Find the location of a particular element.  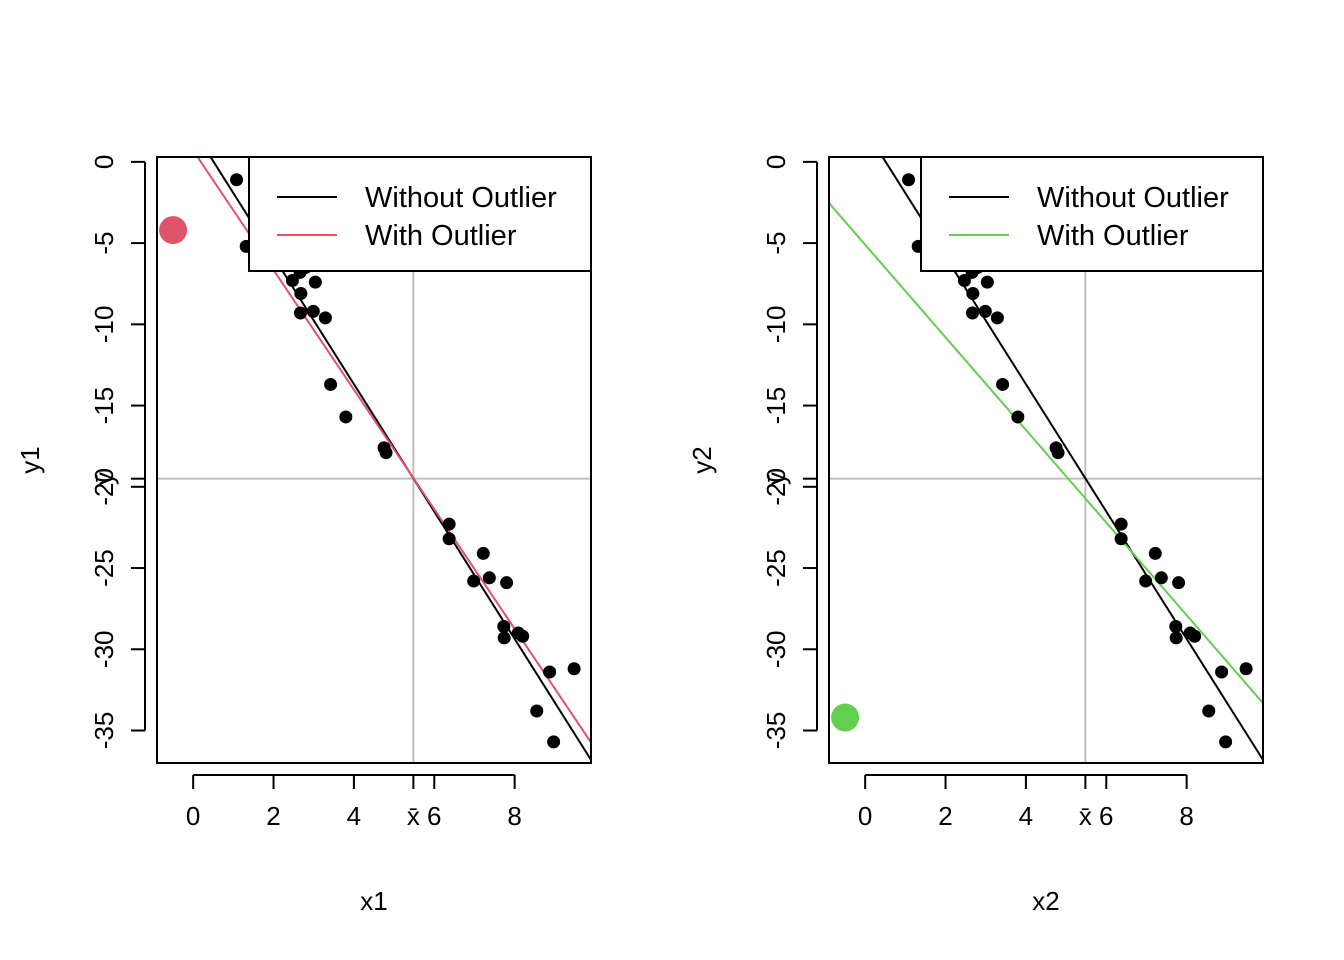

y-axis-title: y2 is located at coordinates (702, 459).